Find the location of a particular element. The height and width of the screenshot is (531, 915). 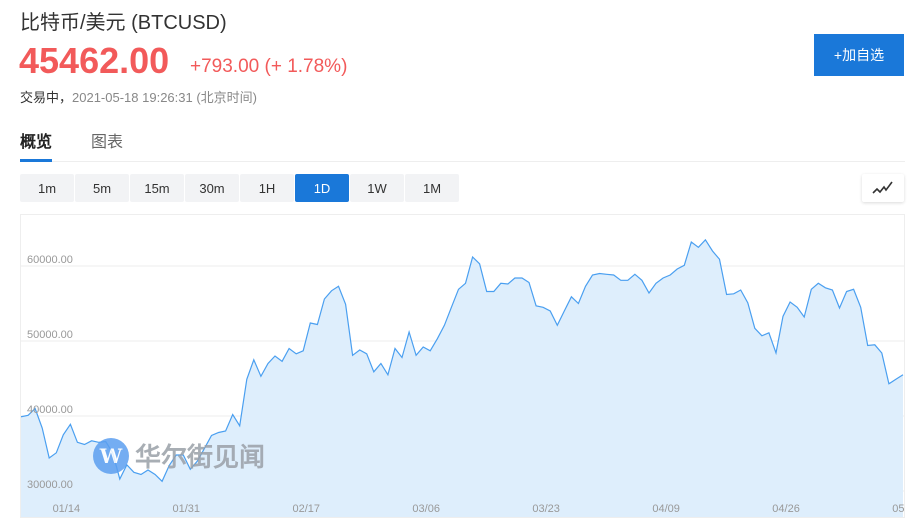

timestamp: 2021-05-18 19:26:31 (北京时间) is located at coordinates (164, 97).